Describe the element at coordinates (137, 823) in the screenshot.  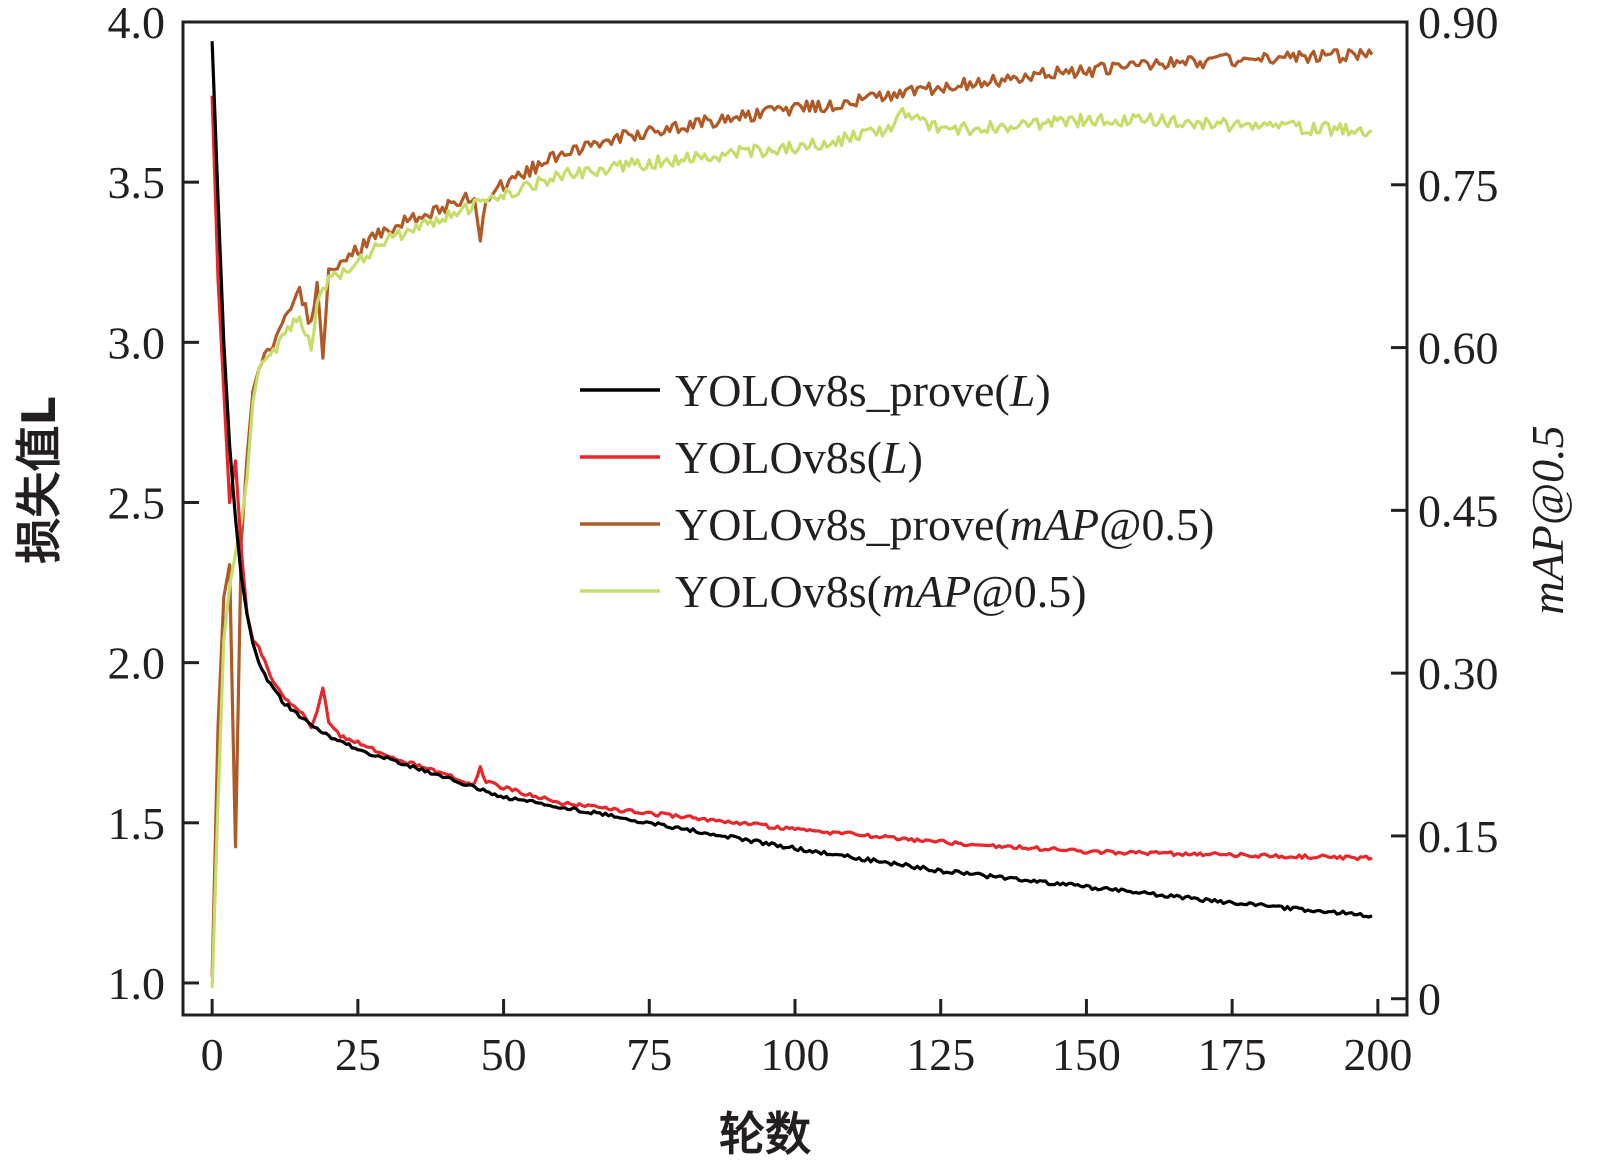
I see `y-left-tick-label: 1.5` at that location.